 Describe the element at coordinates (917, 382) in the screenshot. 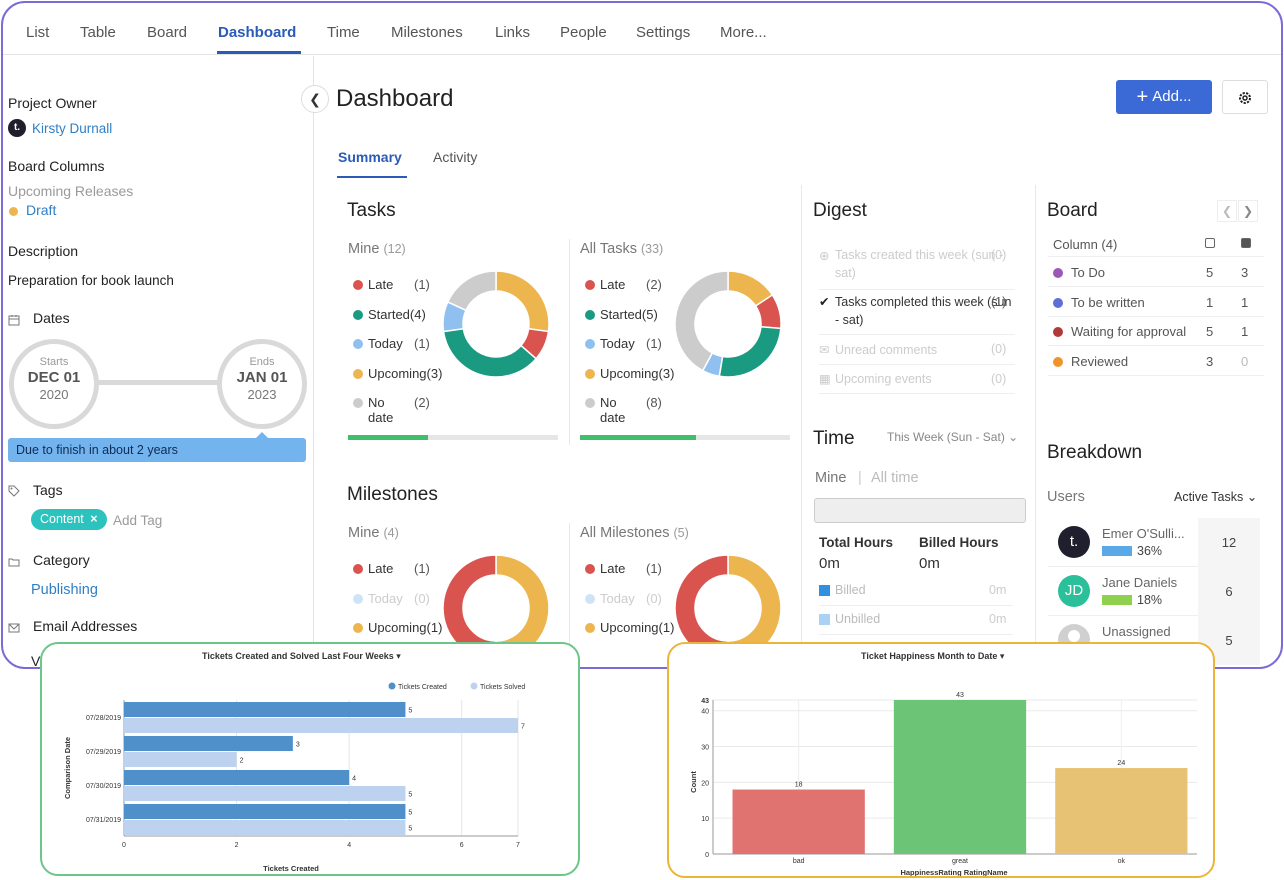

I see `digest-row-events: ▦ Upcoming events` at that location.